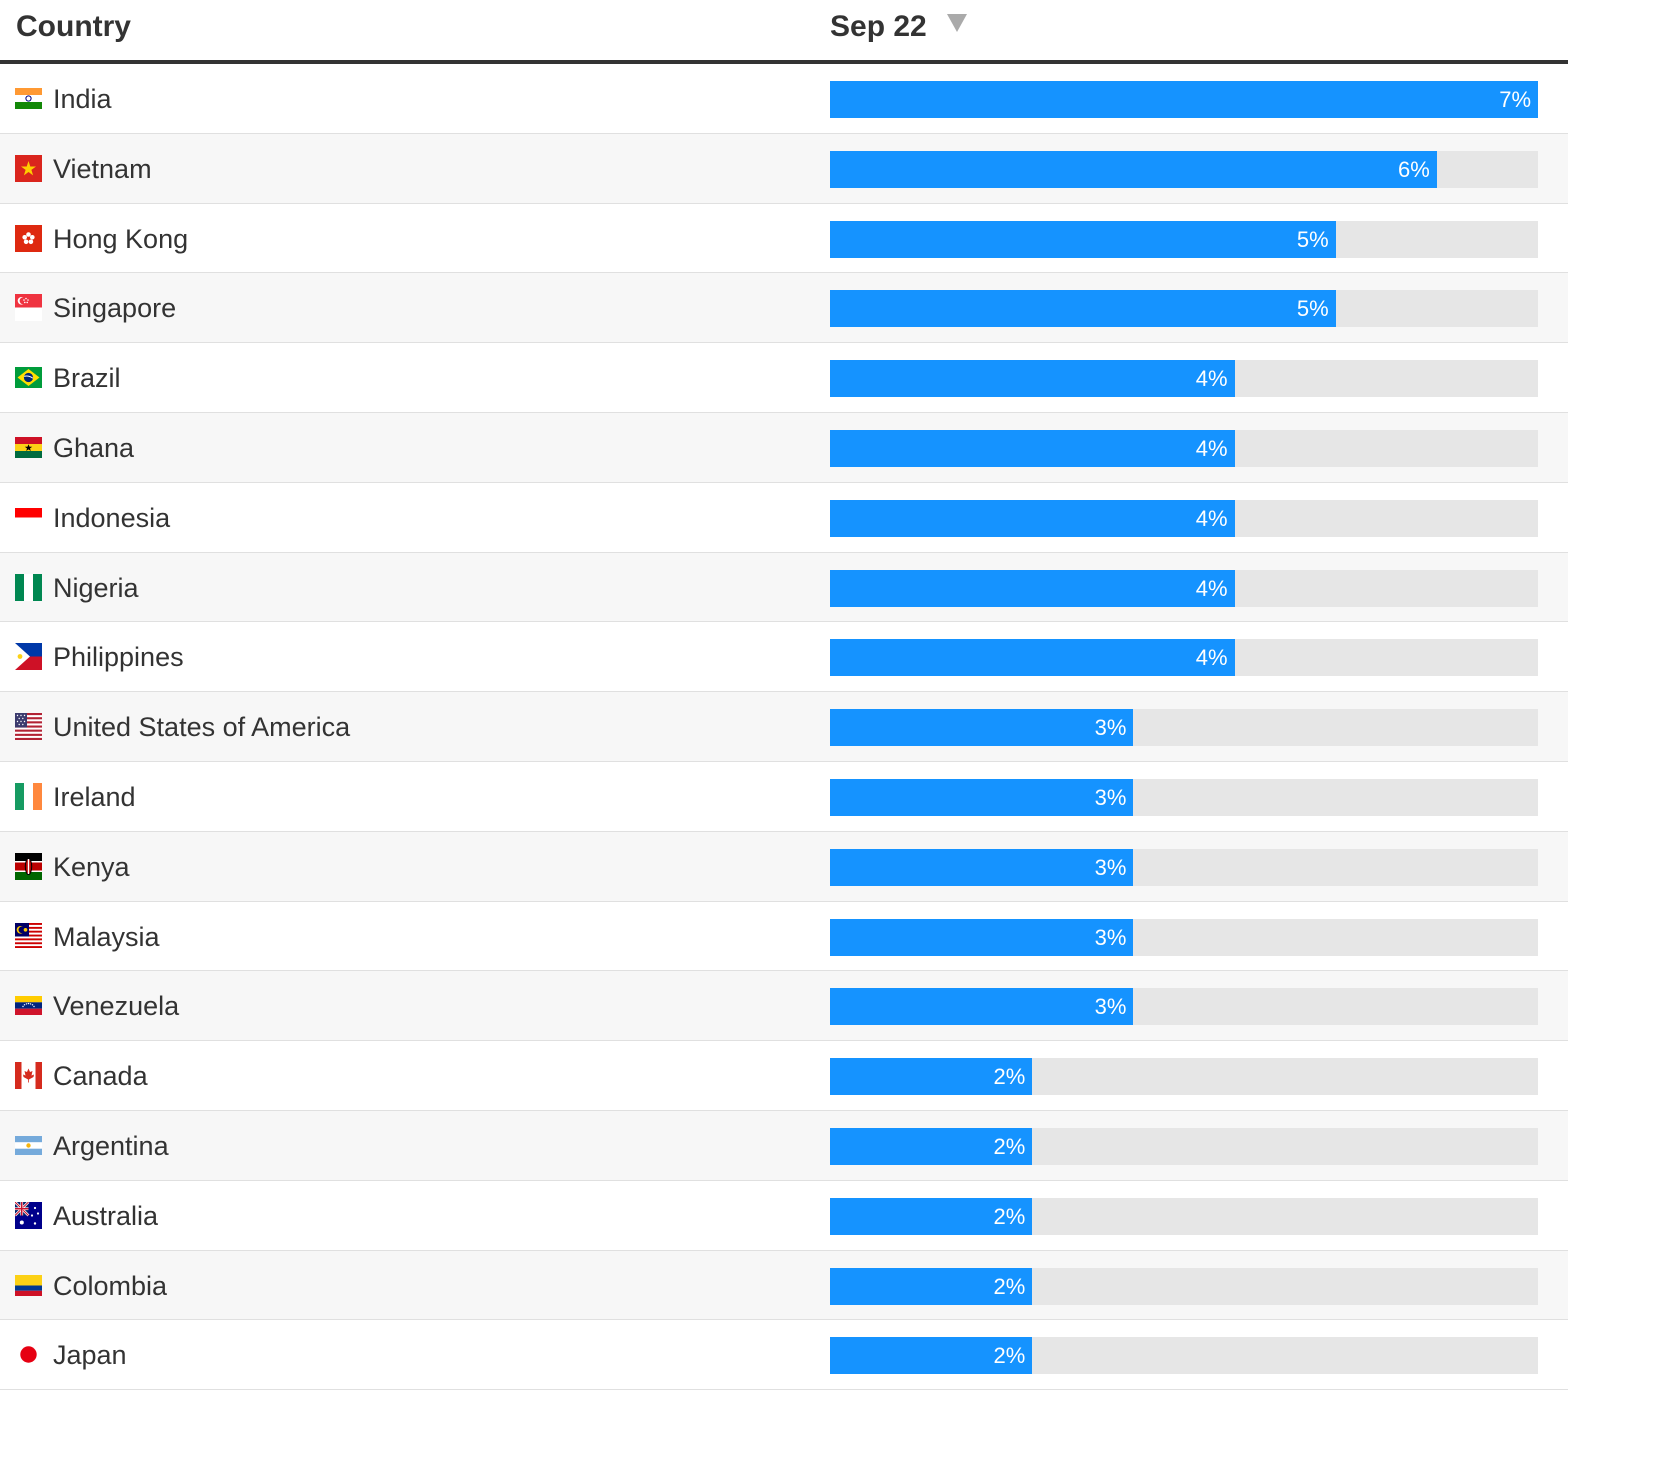 The height and width of the screenshot is (1472, 1664). I want to click on argentina-flag-icon, so click(28, 1145).